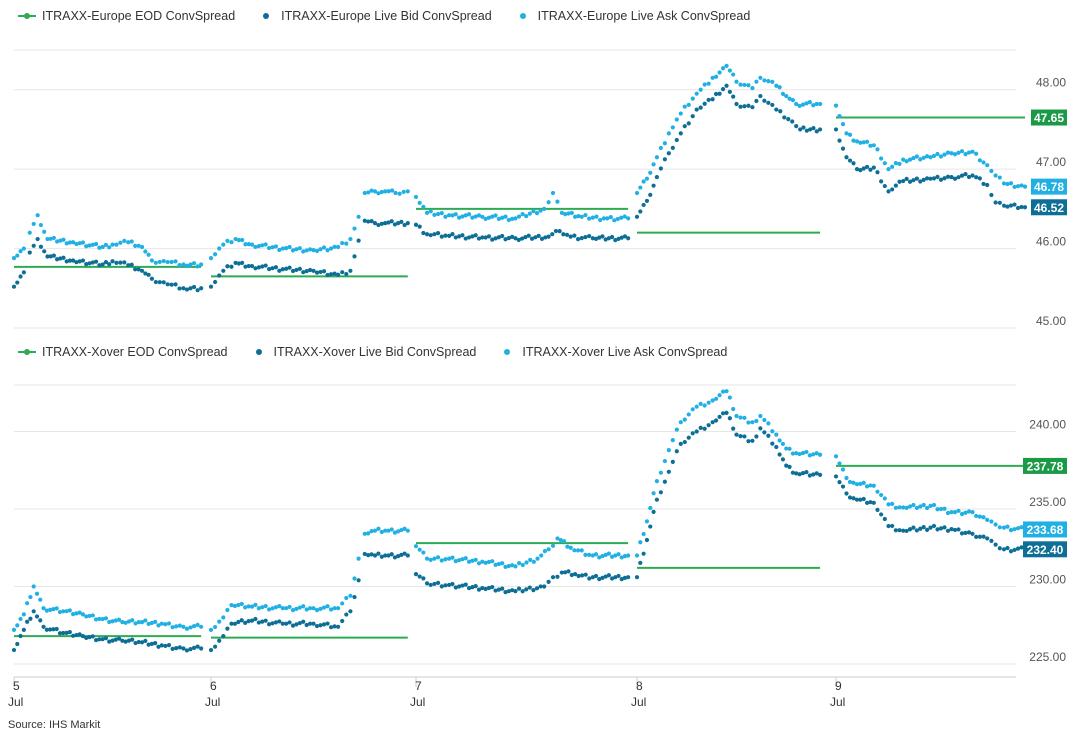  Describe the element at coordinates (374, 16) in the screenshot. I see `legend-item-europe-bid: ITRAXX-Europe Live Bid ConvSpread` at that location.